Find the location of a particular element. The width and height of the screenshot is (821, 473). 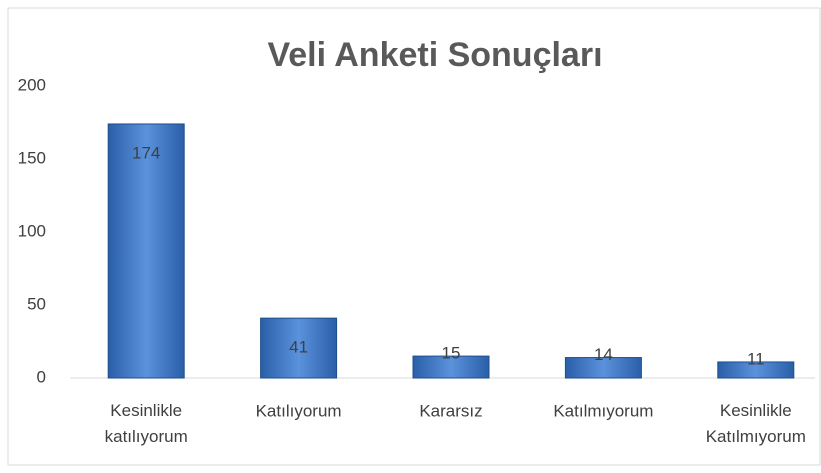

chart-title: Veli Anketi Sonuçları is located at coordinates (434, 55).